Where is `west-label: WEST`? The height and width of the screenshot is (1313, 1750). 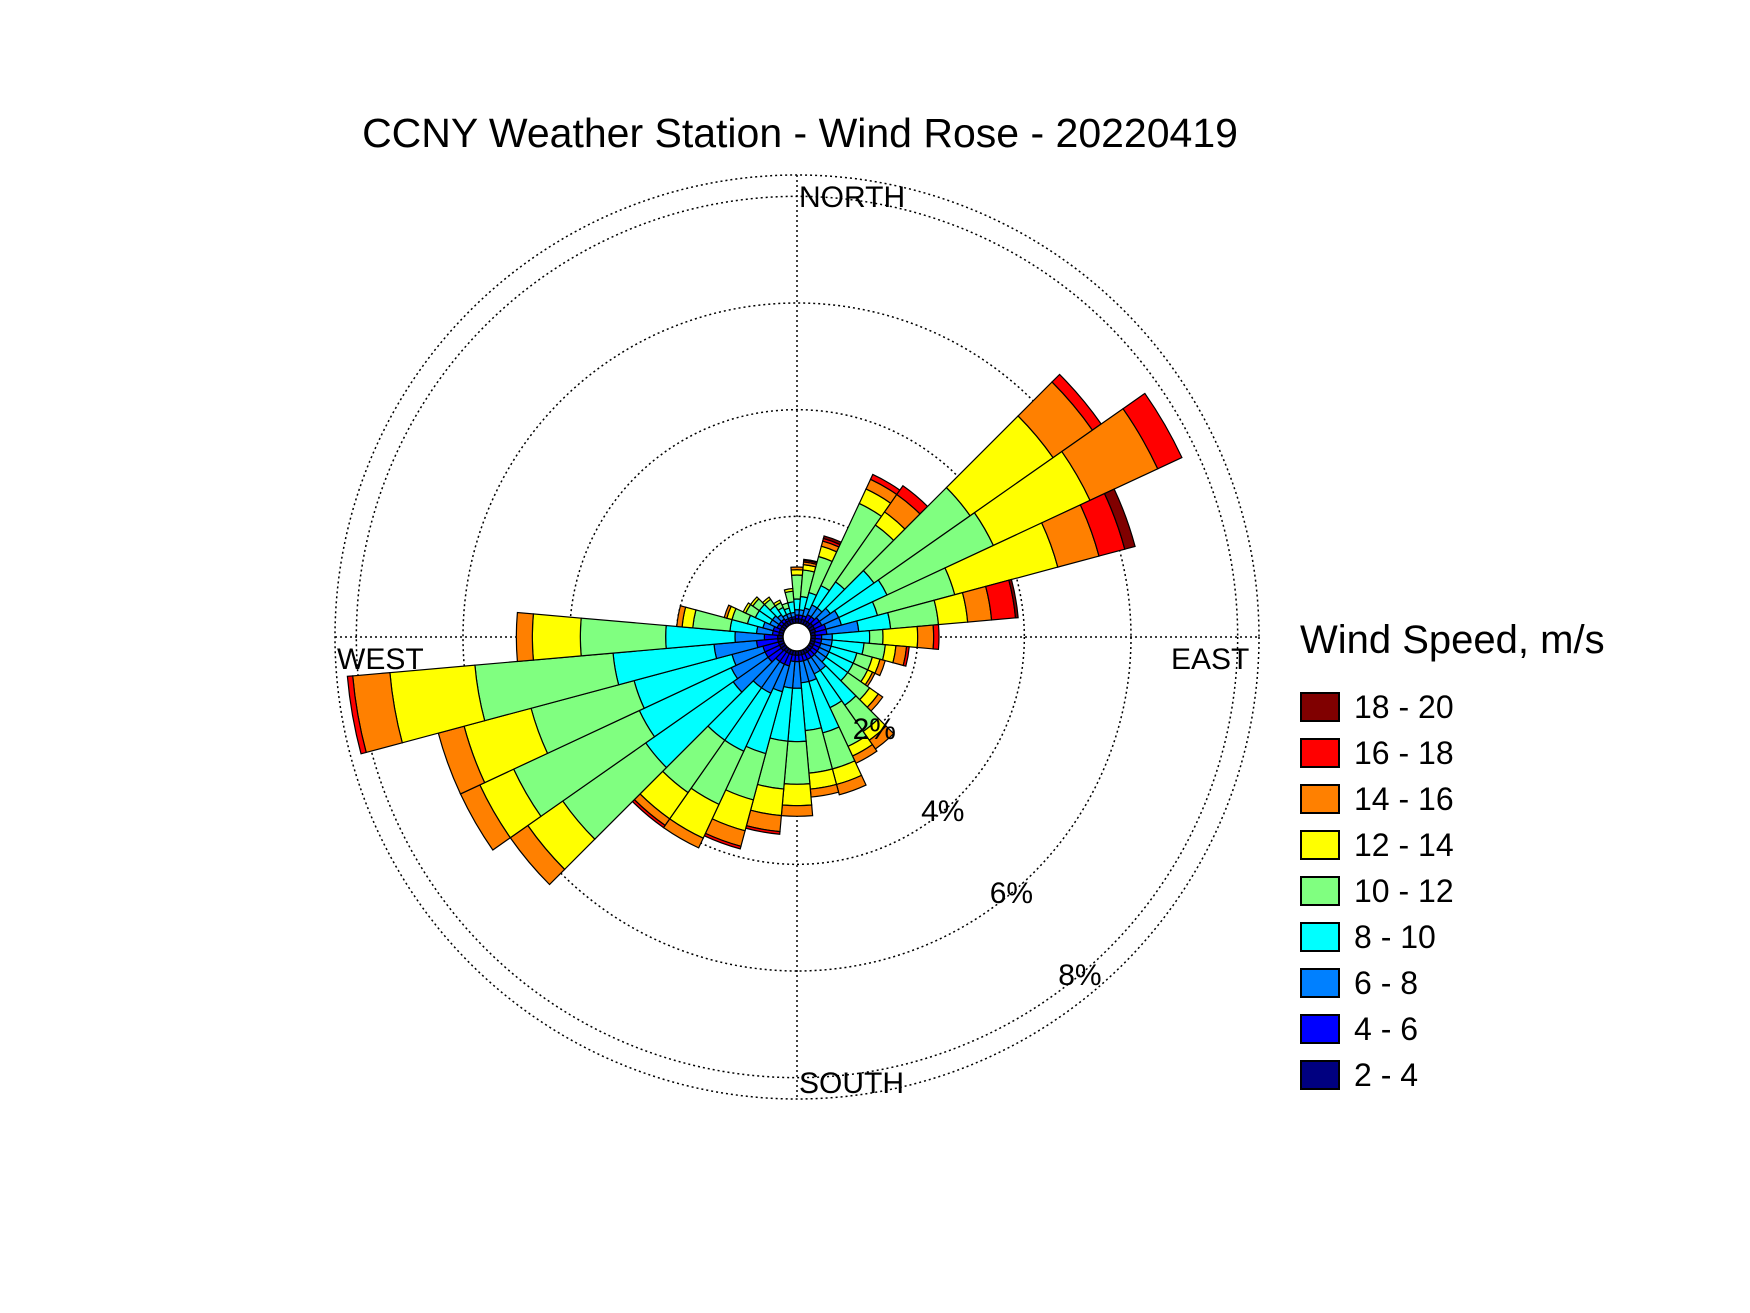 west-label: WEST is located at coordinates (380, 659).